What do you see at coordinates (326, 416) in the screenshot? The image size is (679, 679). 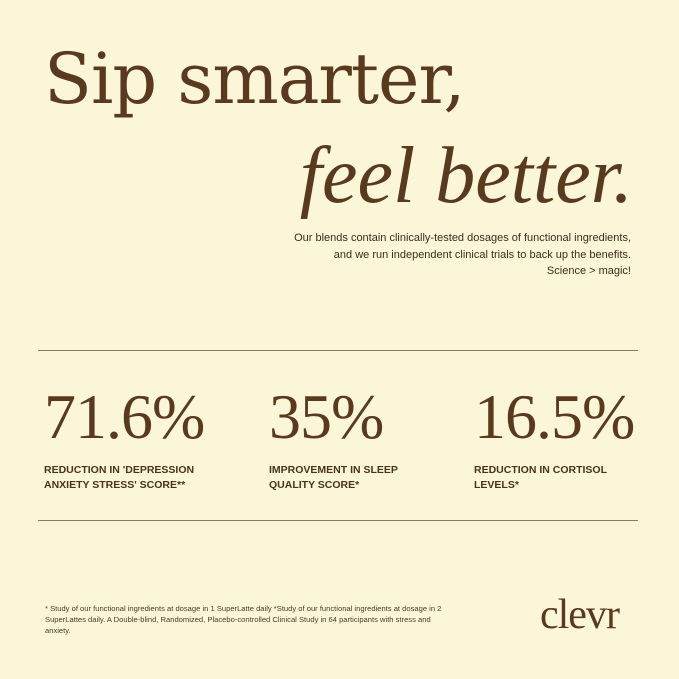 I see `stat-value: 35%` at bounding box center [326, 416].